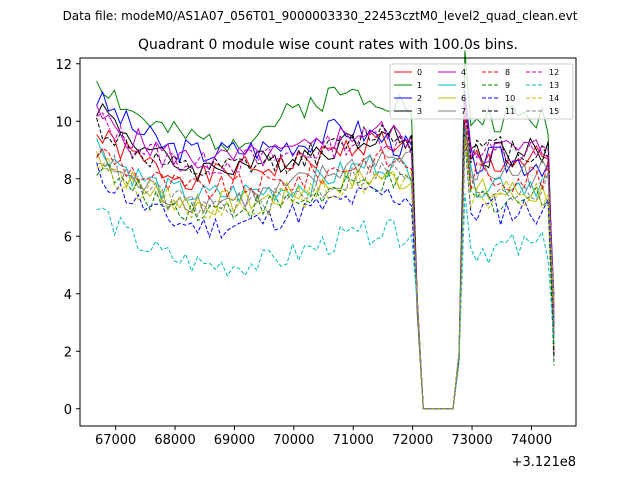 This screenshot has height=484, width=640. What do you see at coordinates (353, 440) in the screenshot?
I see `x-tick-label: 71000` at bounding box center [353, 440].